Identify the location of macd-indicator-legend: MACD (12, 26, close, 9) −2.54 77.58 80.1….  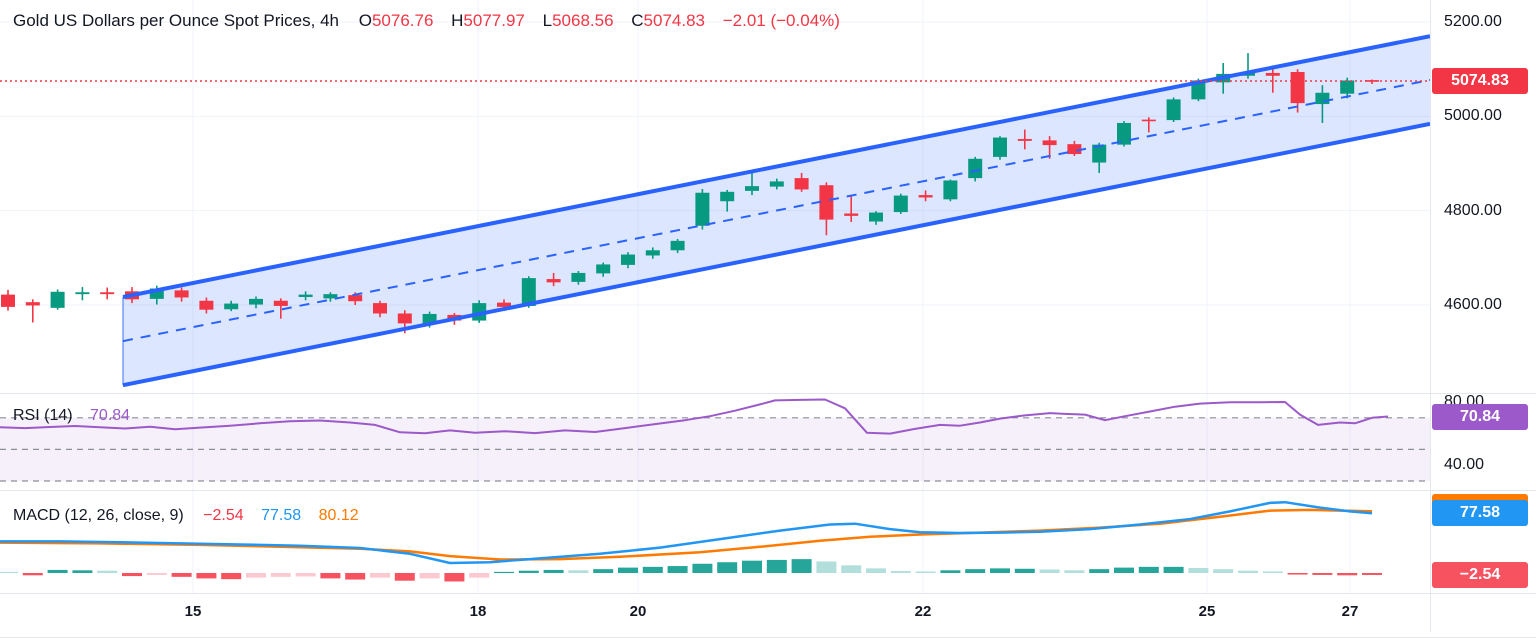
(186, 516).